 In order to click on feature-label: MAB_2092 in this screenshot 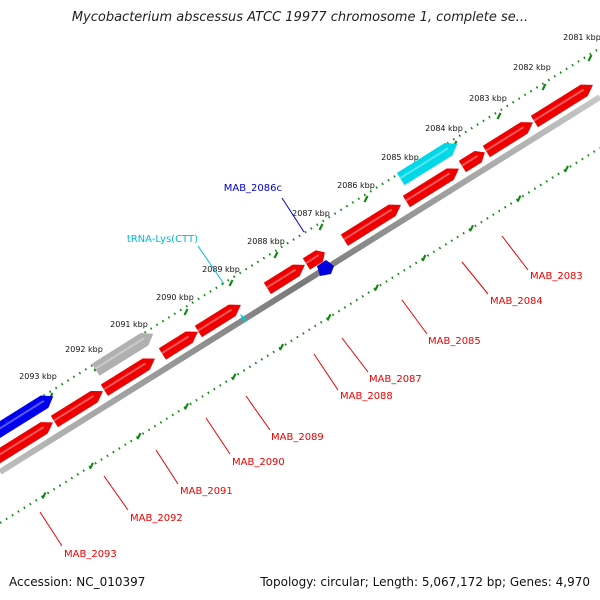, I will do `click(156, 518)`.